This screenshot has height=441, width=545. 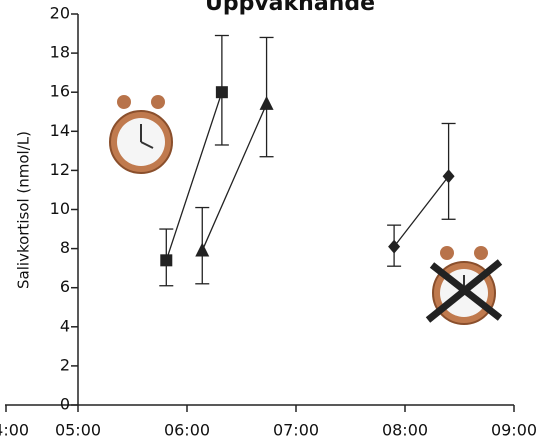 I want to click on x-tick-label: 05:00, so click(x=78, y=430).